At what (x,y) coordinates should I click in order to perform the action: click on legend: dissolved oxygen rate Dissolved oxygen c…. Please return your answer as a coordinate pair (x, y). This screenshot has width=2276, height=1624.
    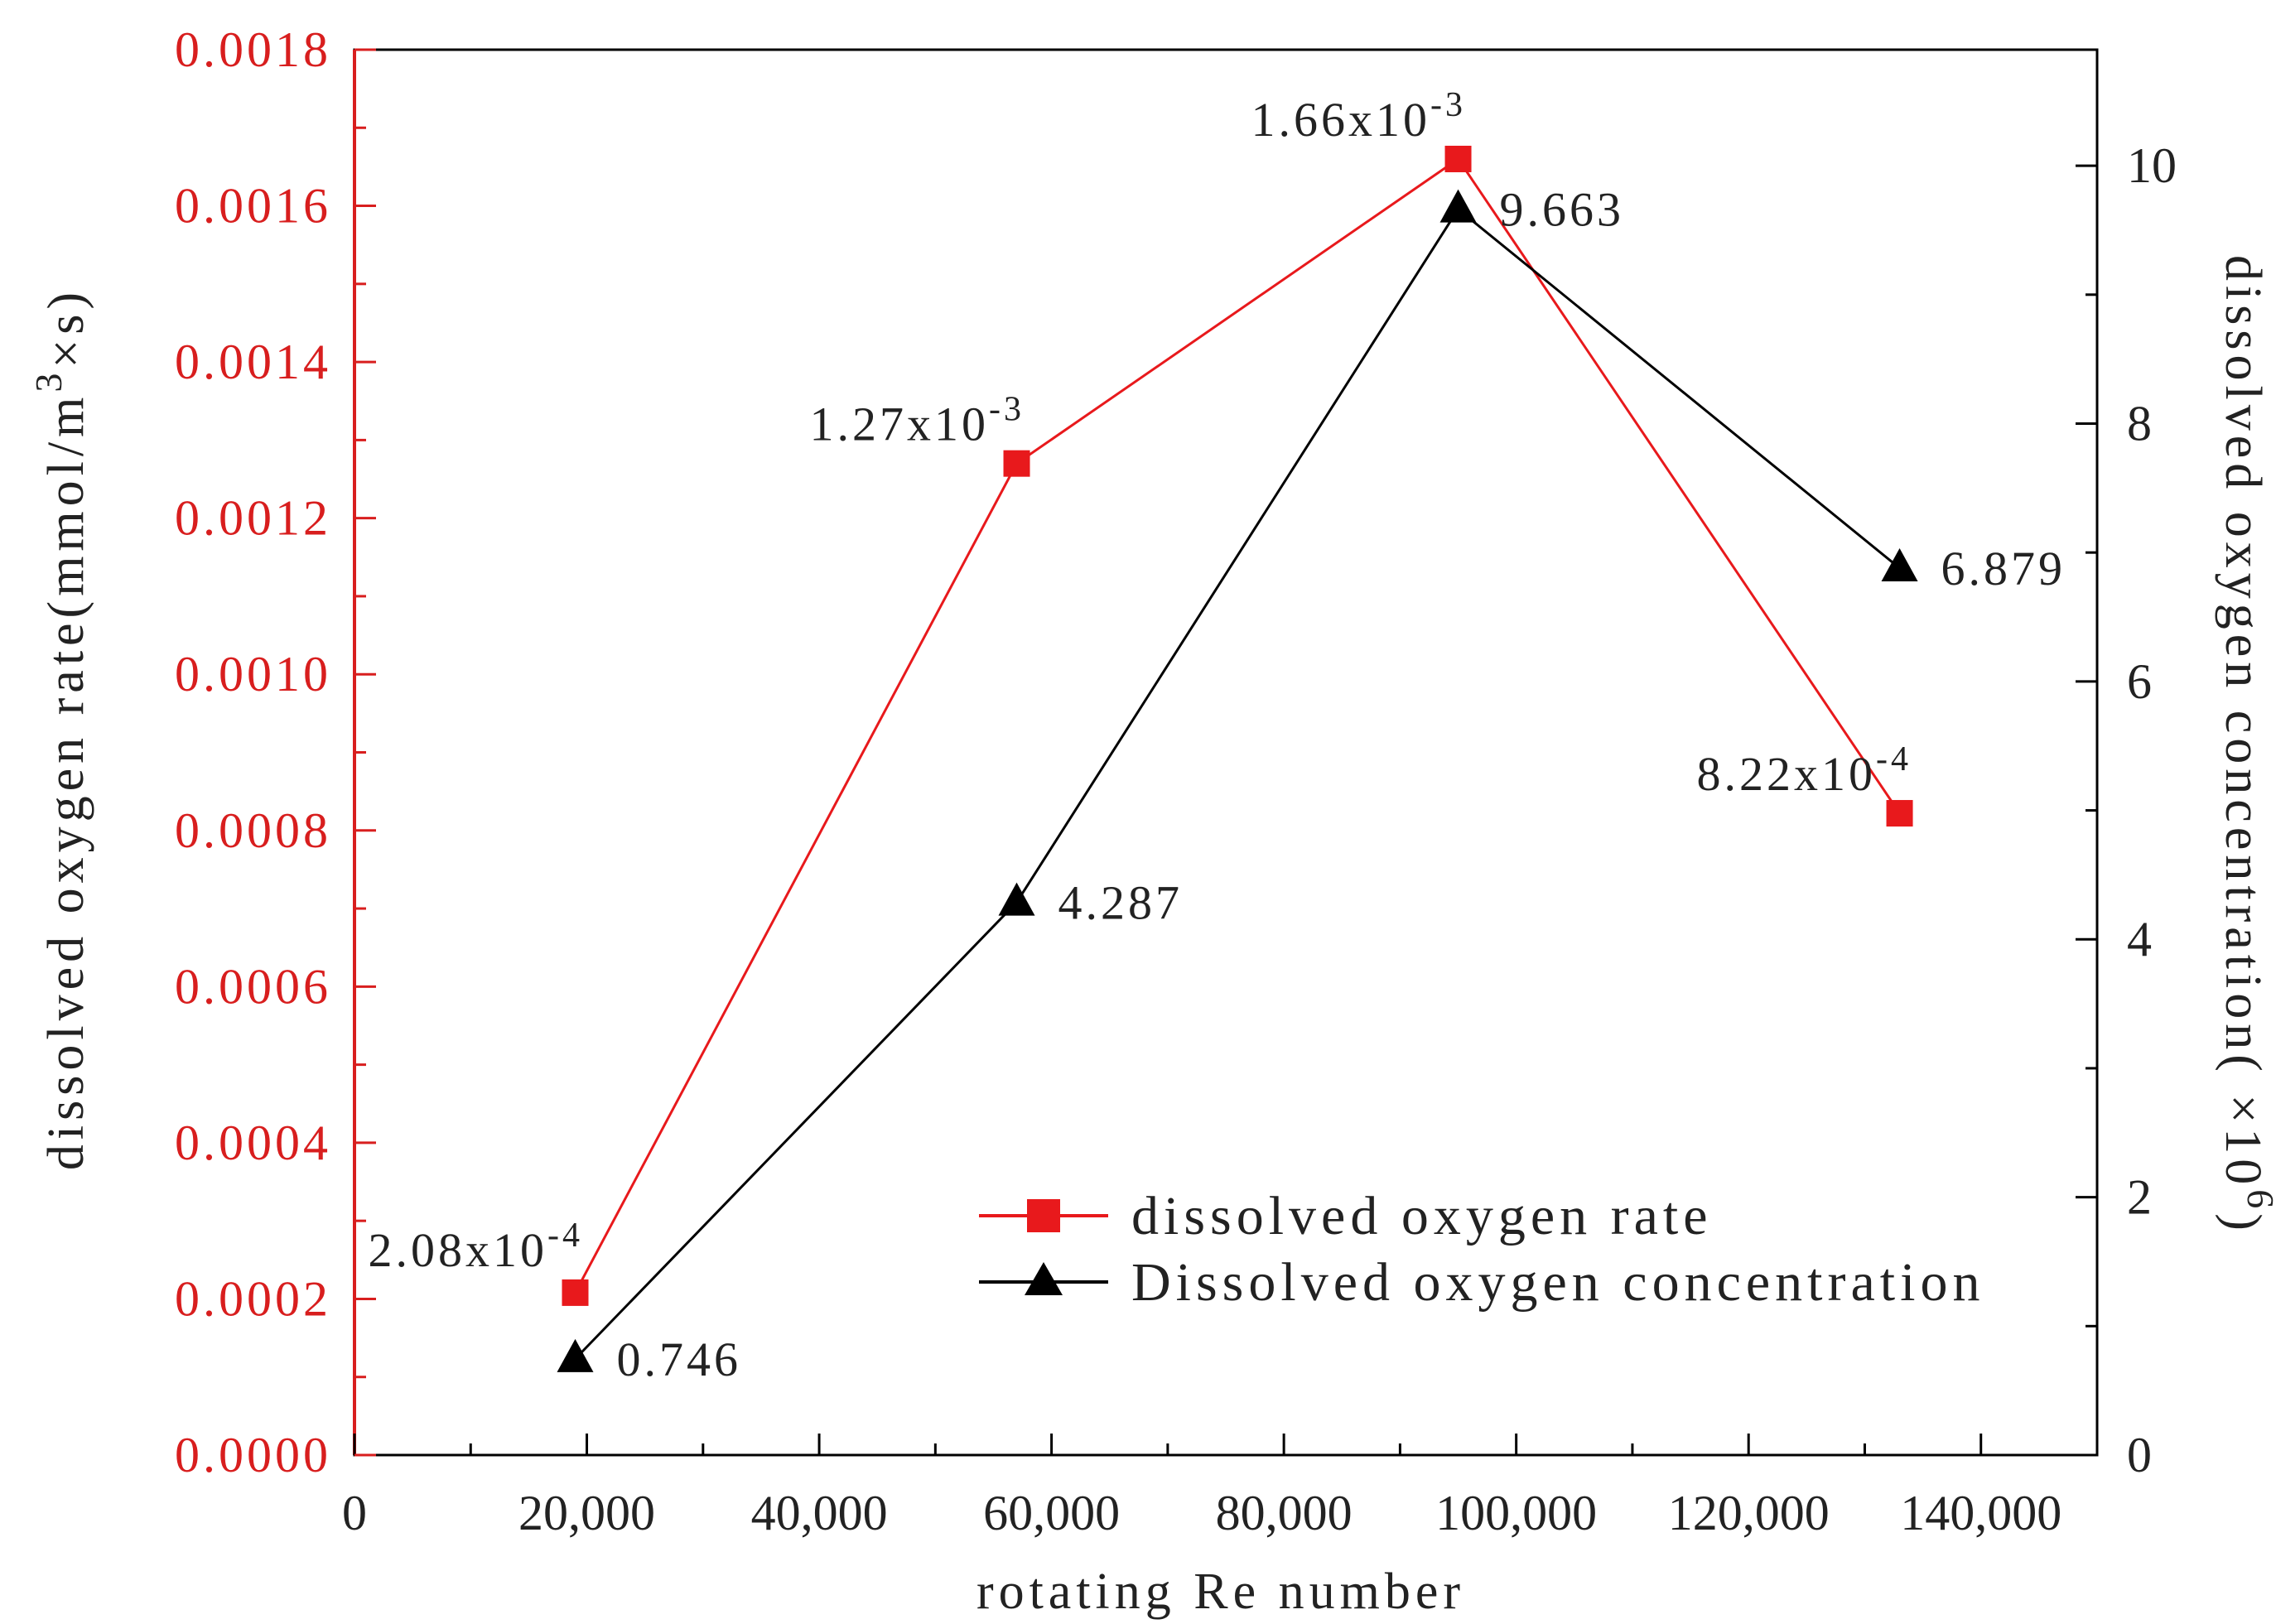
    Looking at the image, I should click on (1481, 1249).